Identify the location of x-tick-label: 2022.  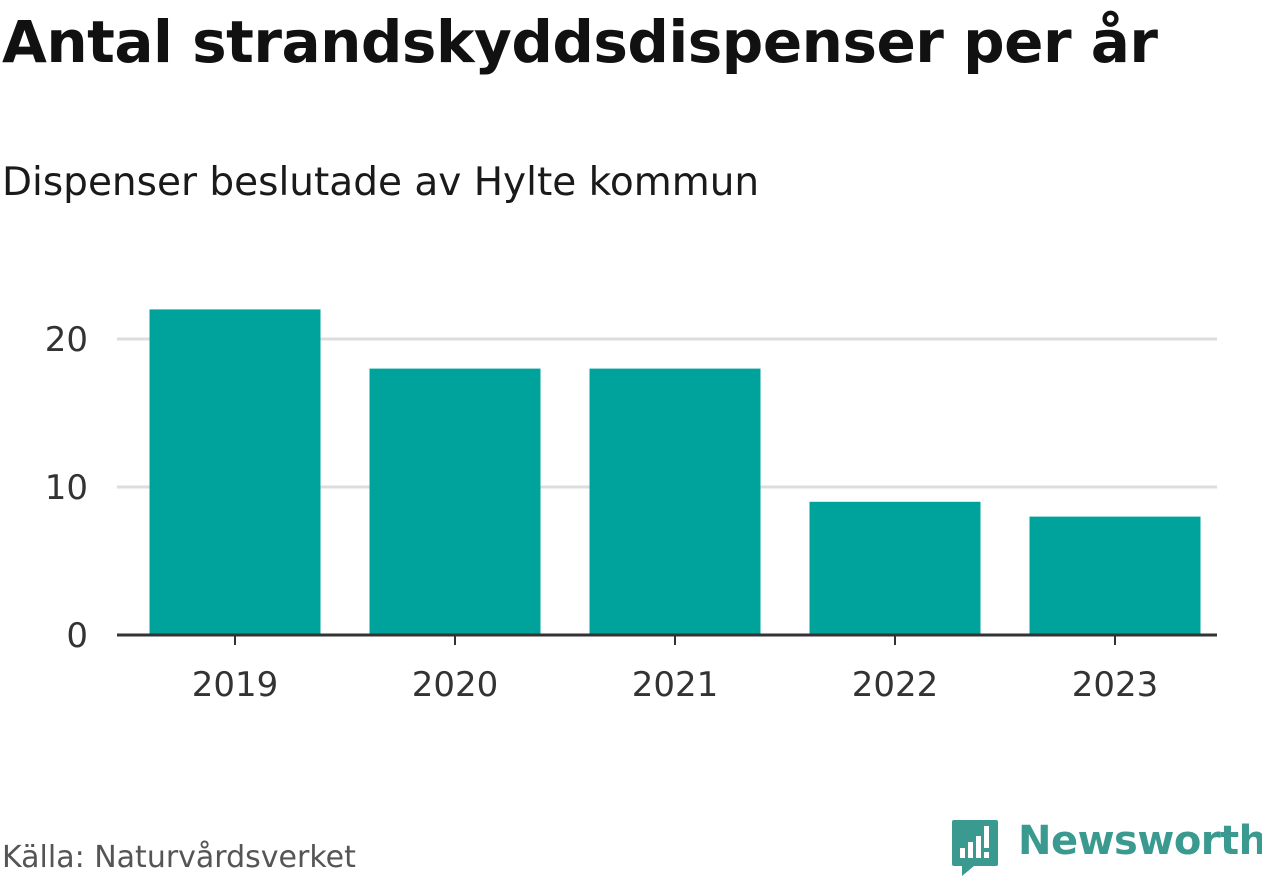
(895, 685).